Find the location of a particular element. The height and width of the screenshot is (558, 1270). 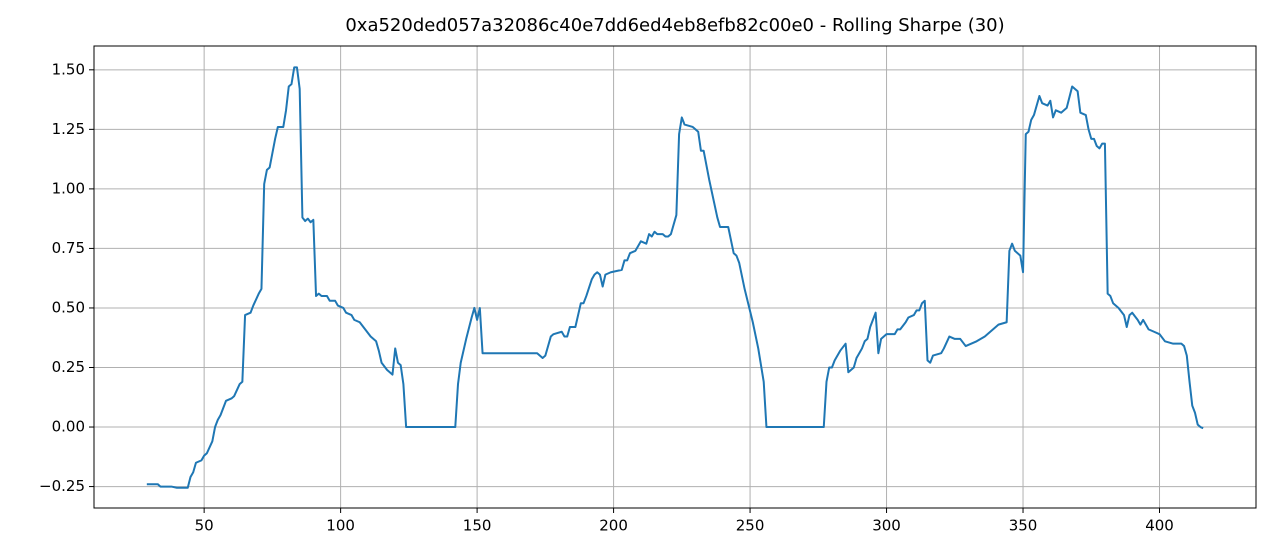

x-tick-label: 300 is located at coordinates (886, 526).